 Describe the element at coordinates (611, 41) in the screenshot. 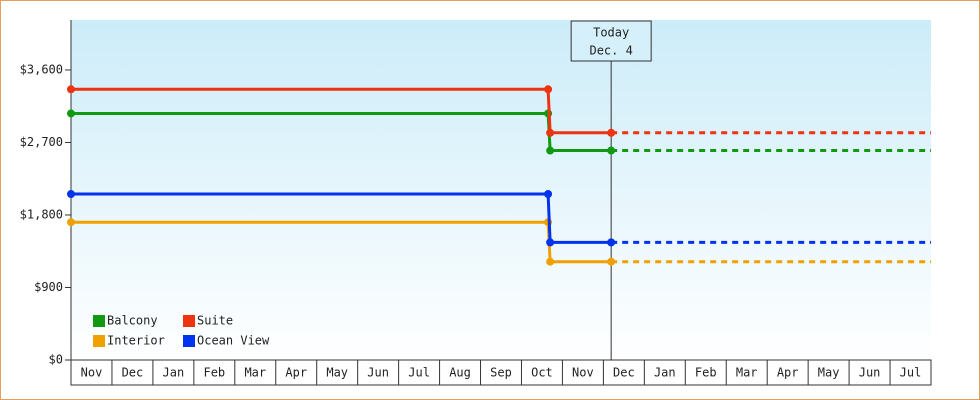

I see `today-box` at that location.